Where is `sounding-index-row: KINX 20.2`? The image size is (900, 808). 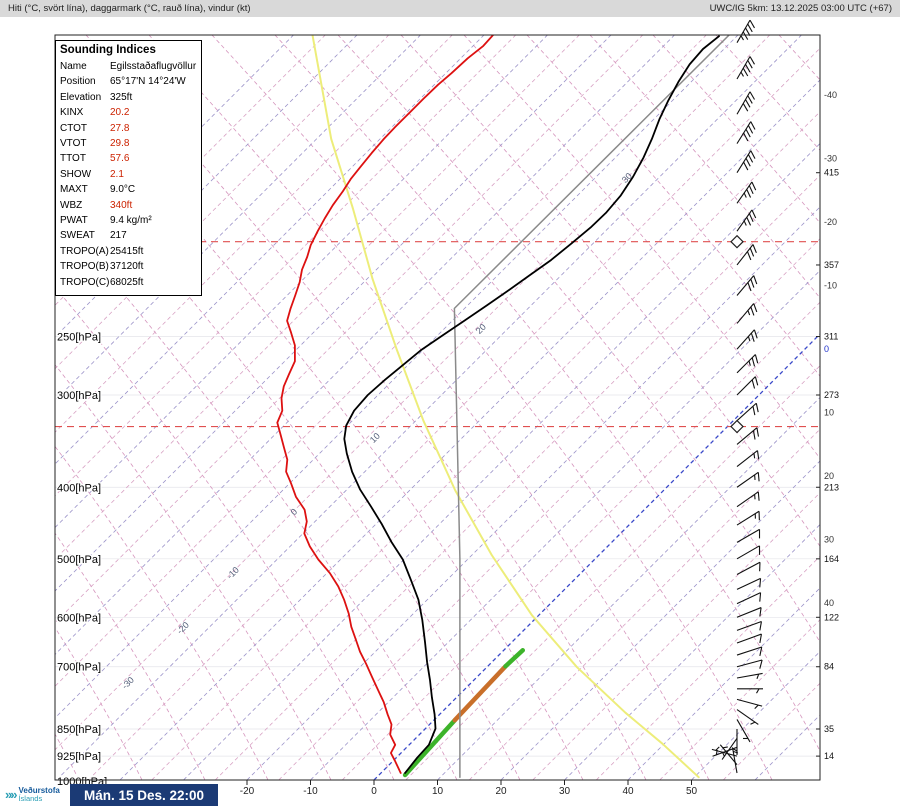
sounding-index-row: KINX 20.2 is located at coordinates (128, 112).